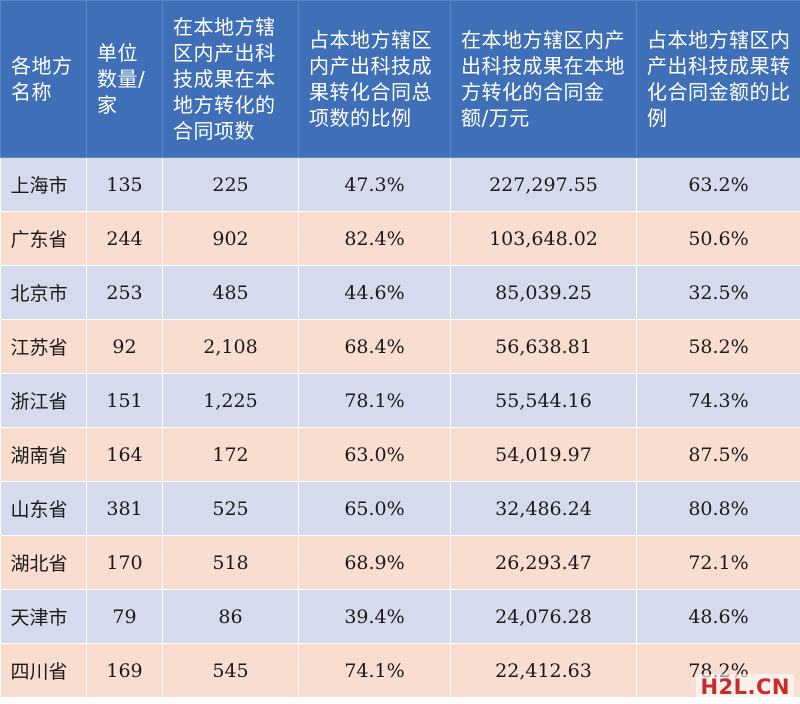  What do you see at coordinates (543, 184) in the screenshot?
I see `cell-contract-amount: 227,297.55` at bounding box center [543, 184].